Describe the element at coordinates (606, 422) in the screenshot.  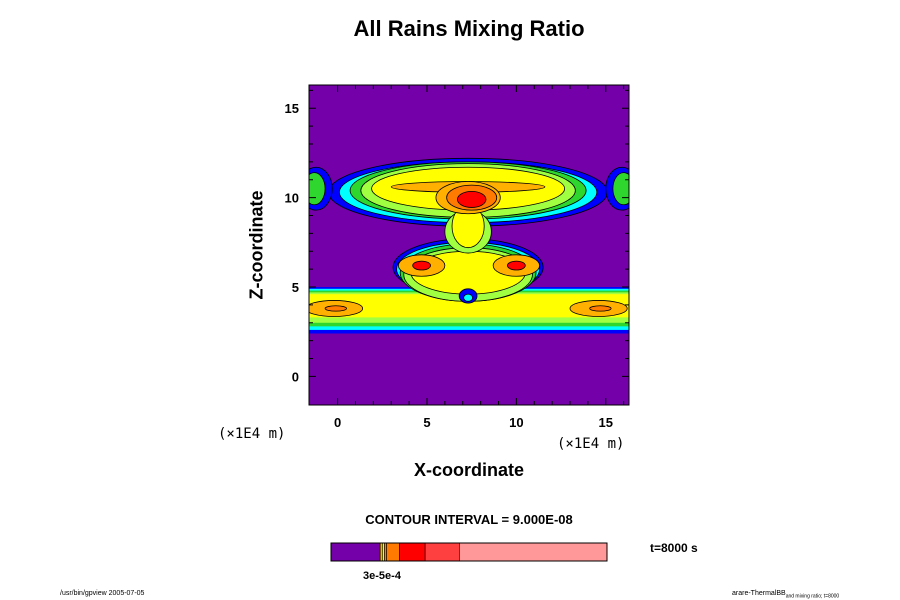
I see `x-tick-label: 15` at that location.